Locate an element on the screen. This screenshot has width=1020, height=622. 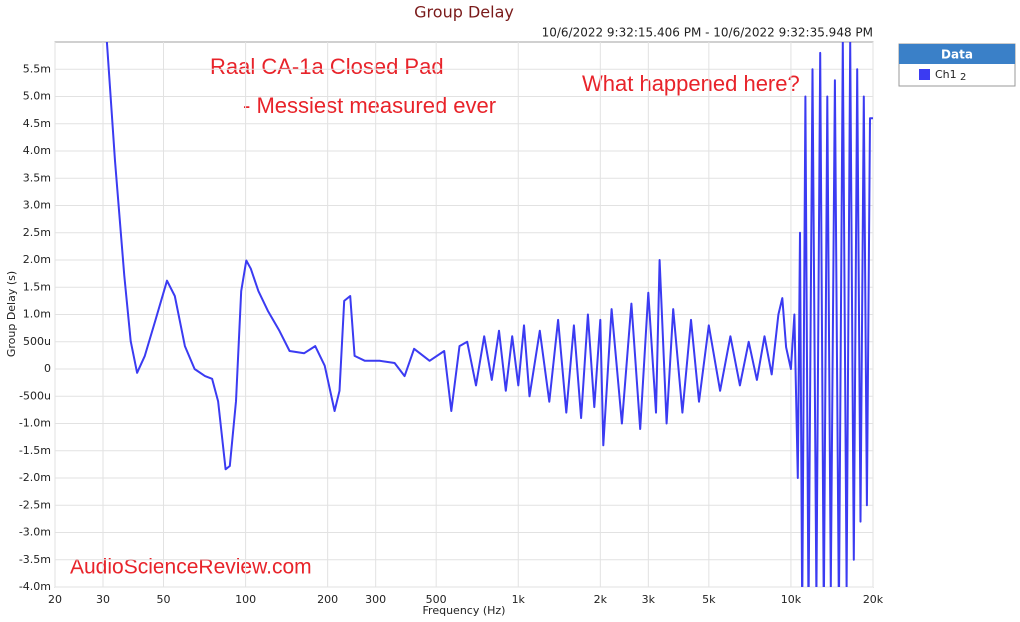
legend-swatch is located at coordinates (924, 74).